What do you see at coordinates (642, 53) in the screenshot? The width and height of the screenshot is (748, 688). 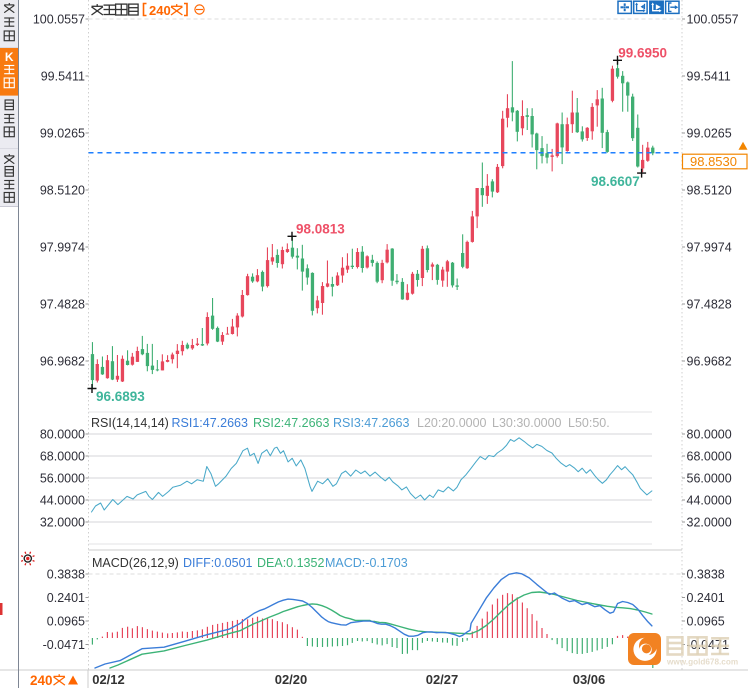 I see `svg-text: 99.6950` at bounding box center [642, 53].